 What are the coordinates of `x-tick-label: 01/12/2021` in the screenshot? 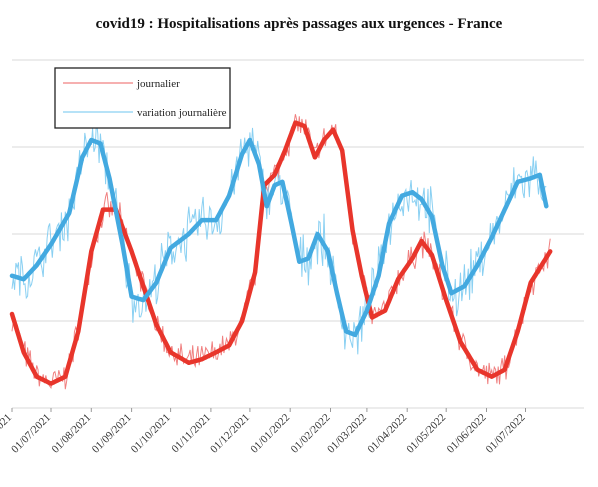 It's located at (230, 434).